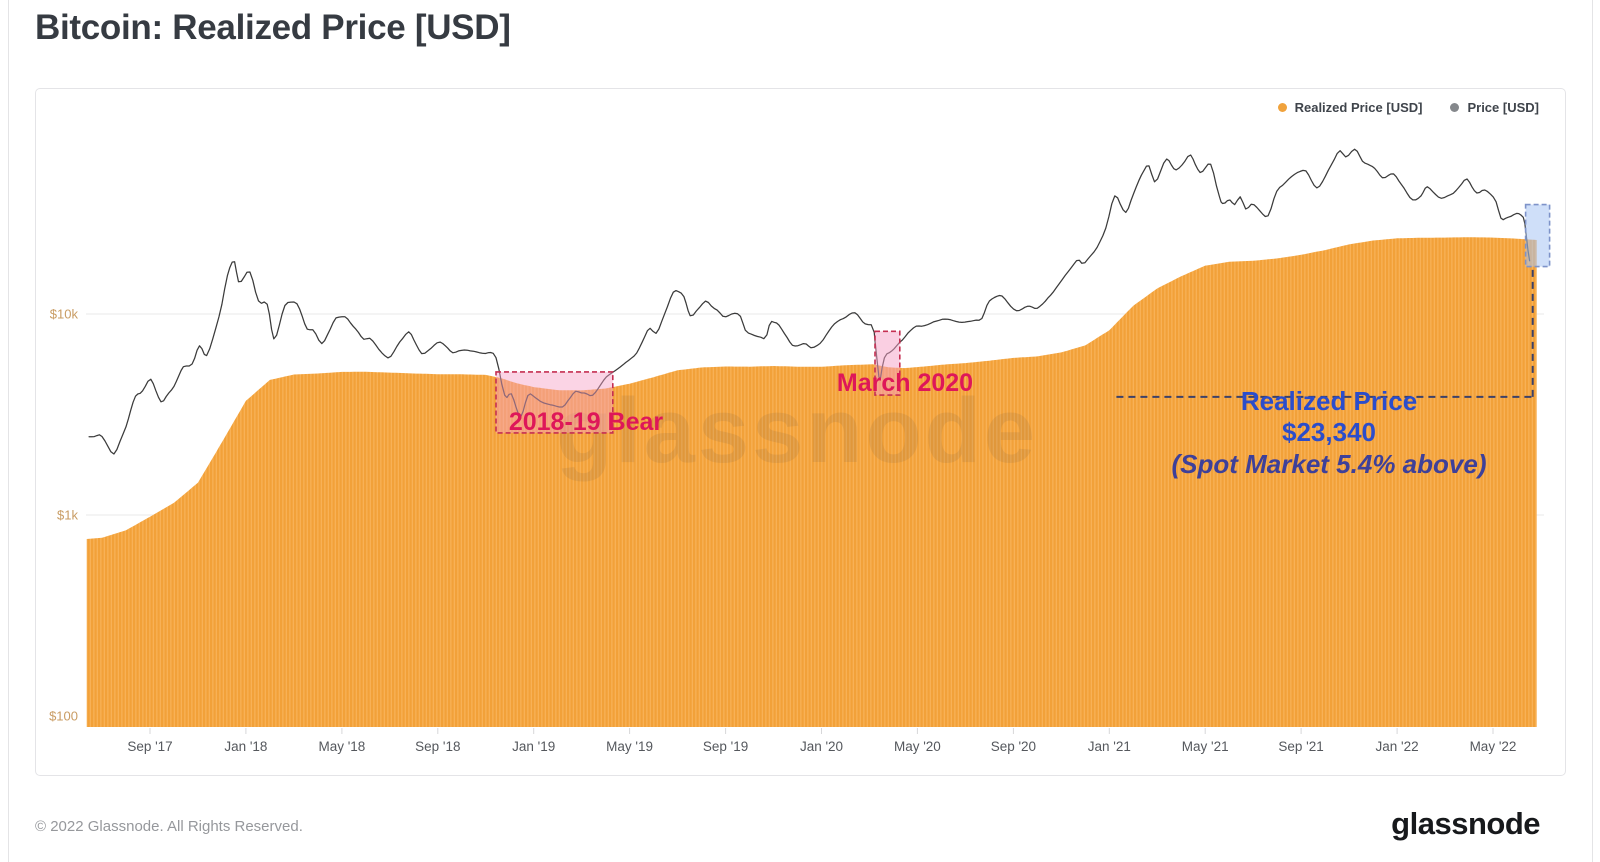  I want to click on x-axis-label: May '20, so click(917, 746).